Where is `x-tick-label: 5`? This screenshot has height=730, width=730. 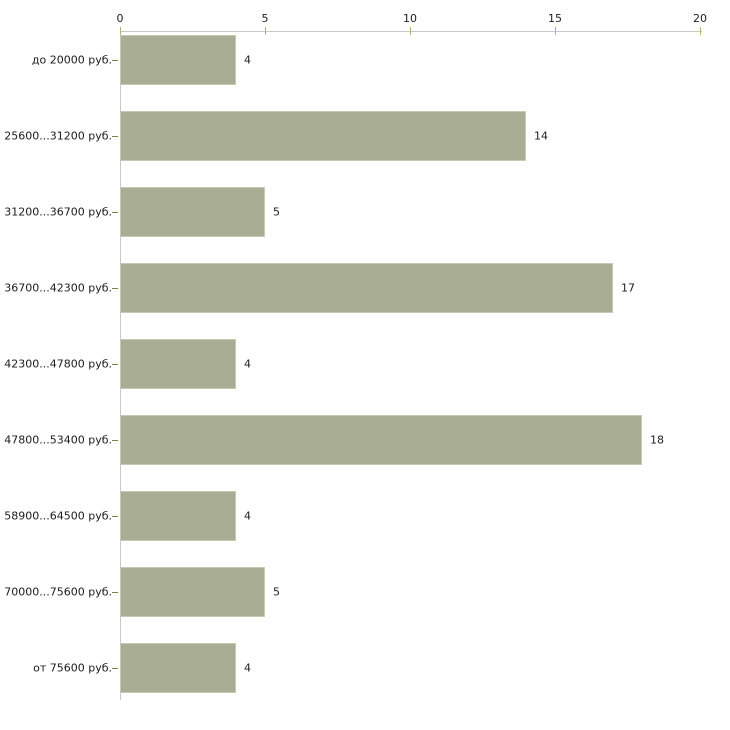
x-tick-label: 5 is located at coordinates (265, 18).